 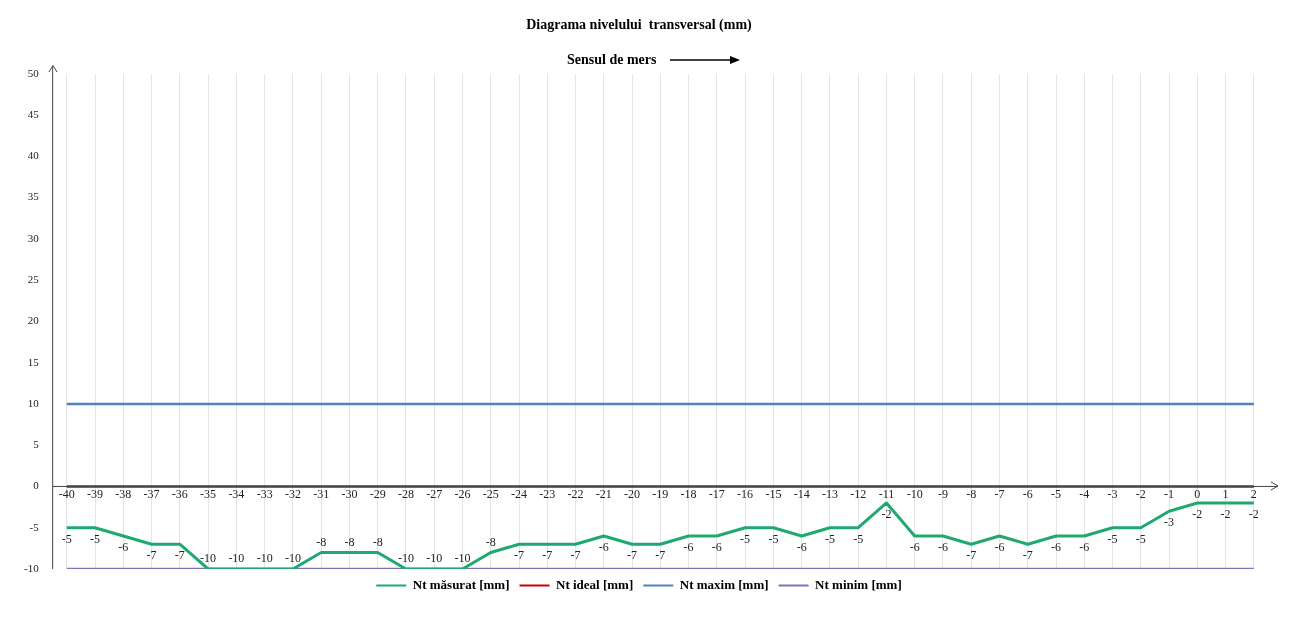 I want to click on x-tick-label: -22, so click(x=575, y=493).